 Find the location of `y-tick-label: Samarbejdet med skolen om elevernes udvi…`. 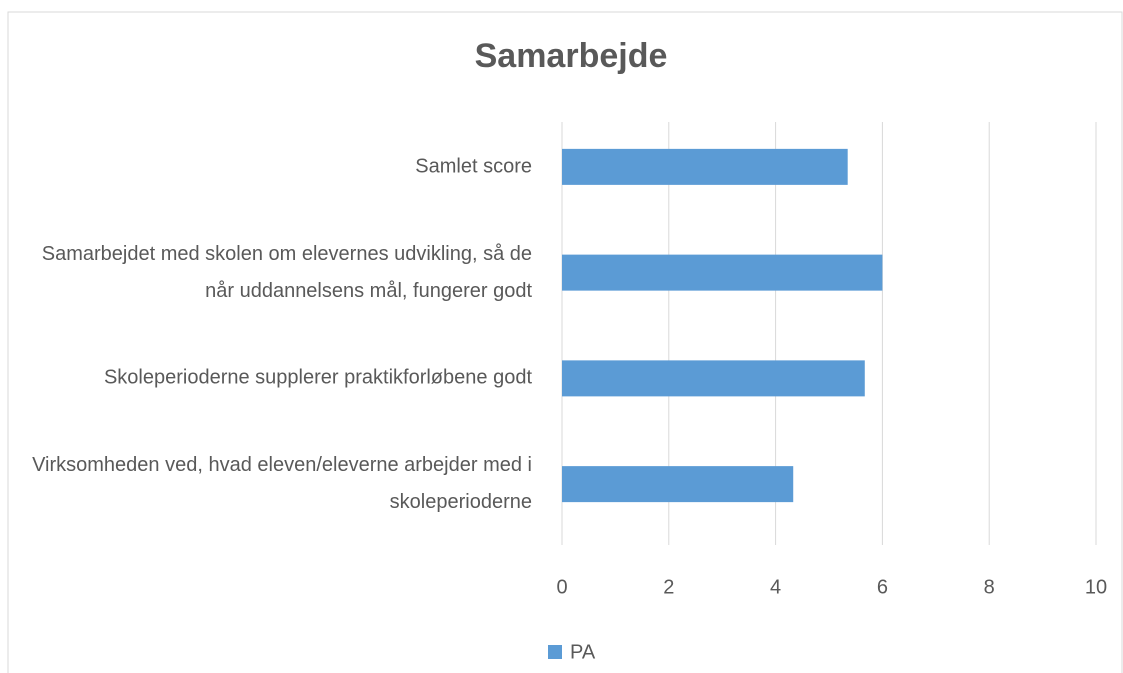

y-tick-label: Samarbejdet med skolen om elevernes udvi… is located at coordinates (286, 272).